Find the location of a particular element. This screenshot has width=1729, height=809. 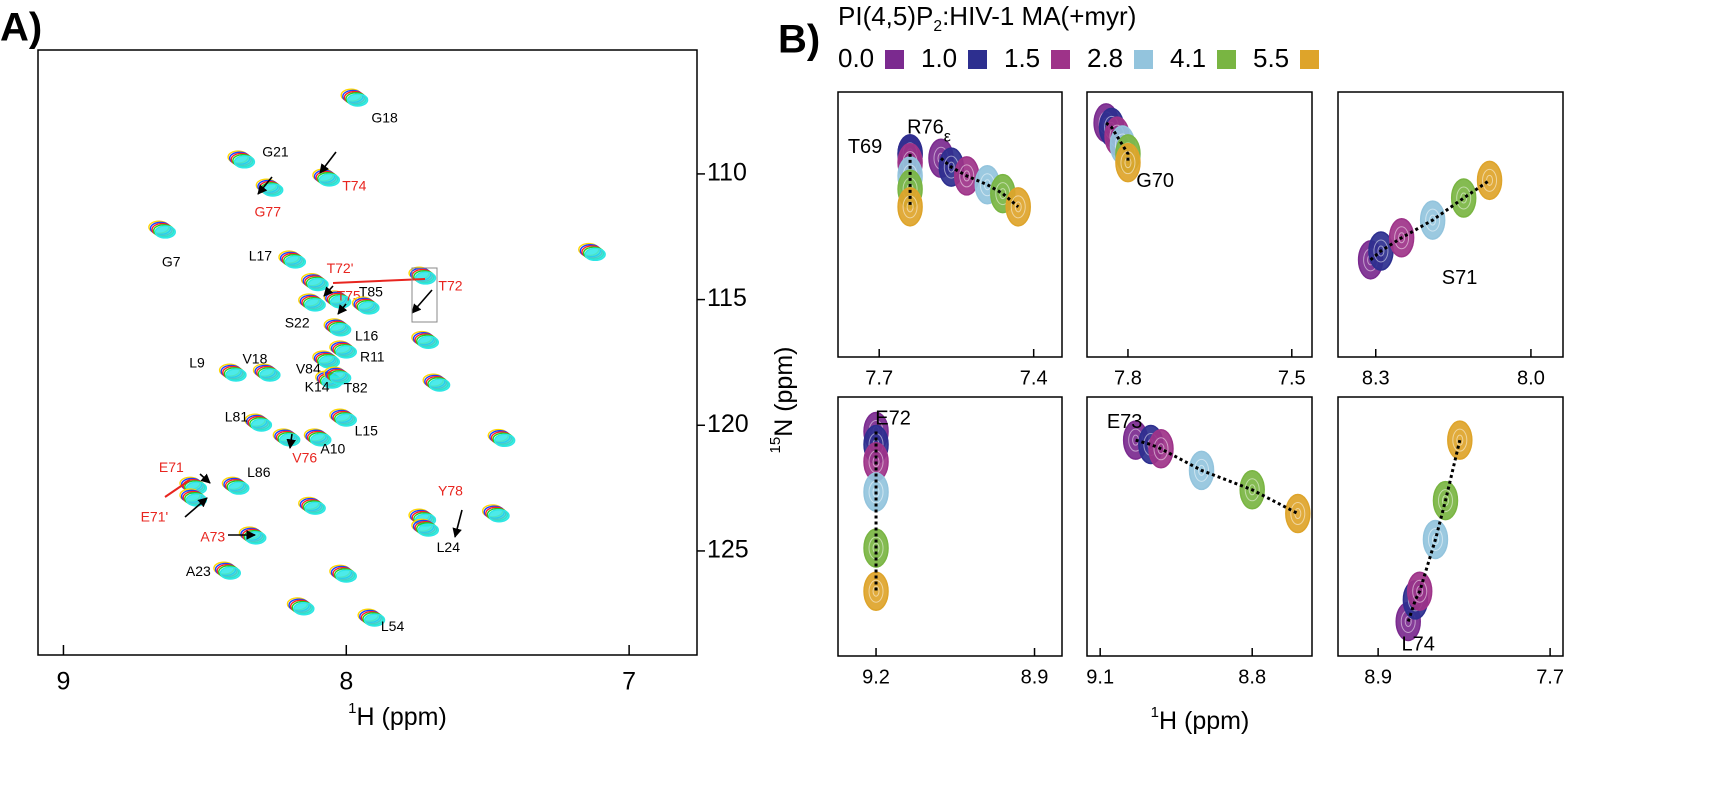

peak-label: V84 is located at coordinates (308, 369).